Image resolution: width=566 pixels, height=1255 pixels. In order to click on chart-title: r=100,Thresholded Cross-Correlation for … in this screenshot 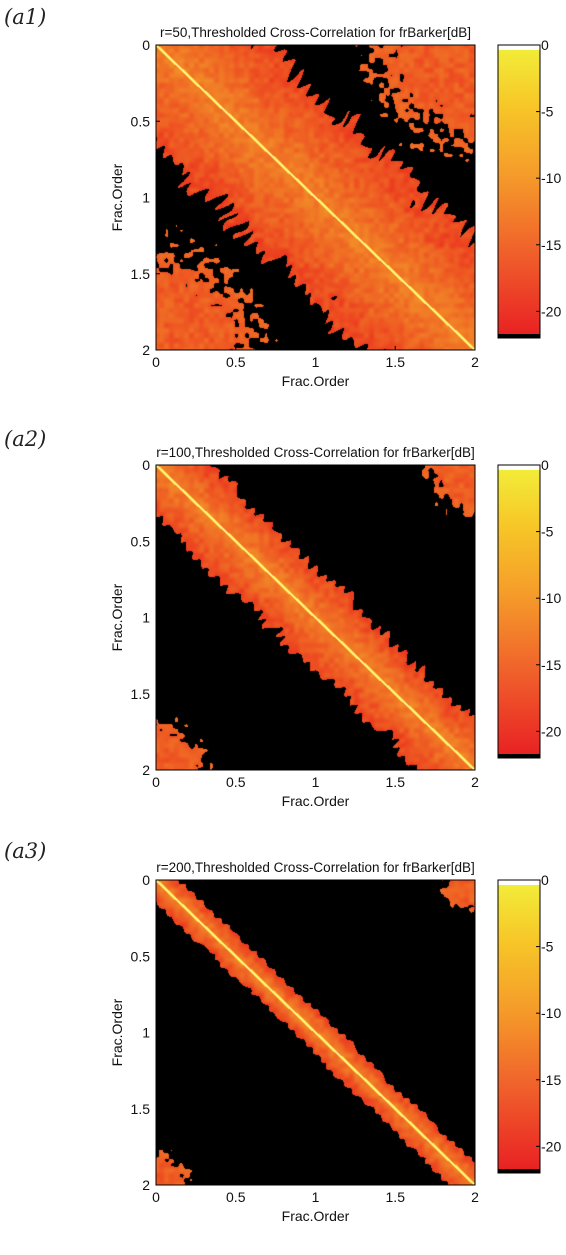, I will do `click(315, 452)`.